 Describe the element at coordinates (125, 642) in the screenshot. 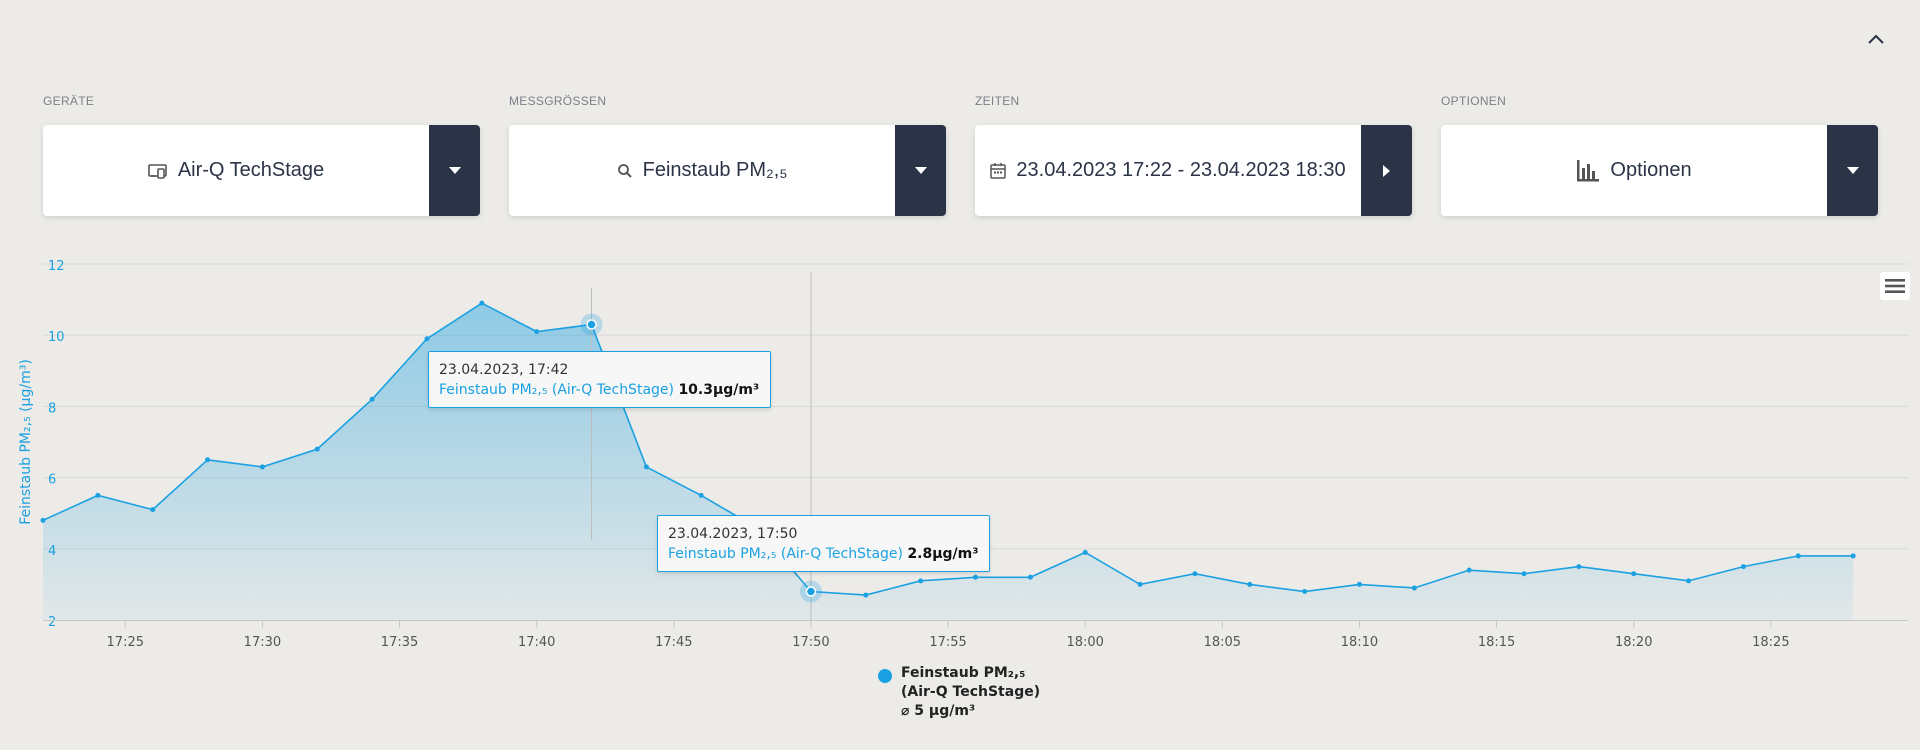

I see `x-tick-label: 17:25` at that location.